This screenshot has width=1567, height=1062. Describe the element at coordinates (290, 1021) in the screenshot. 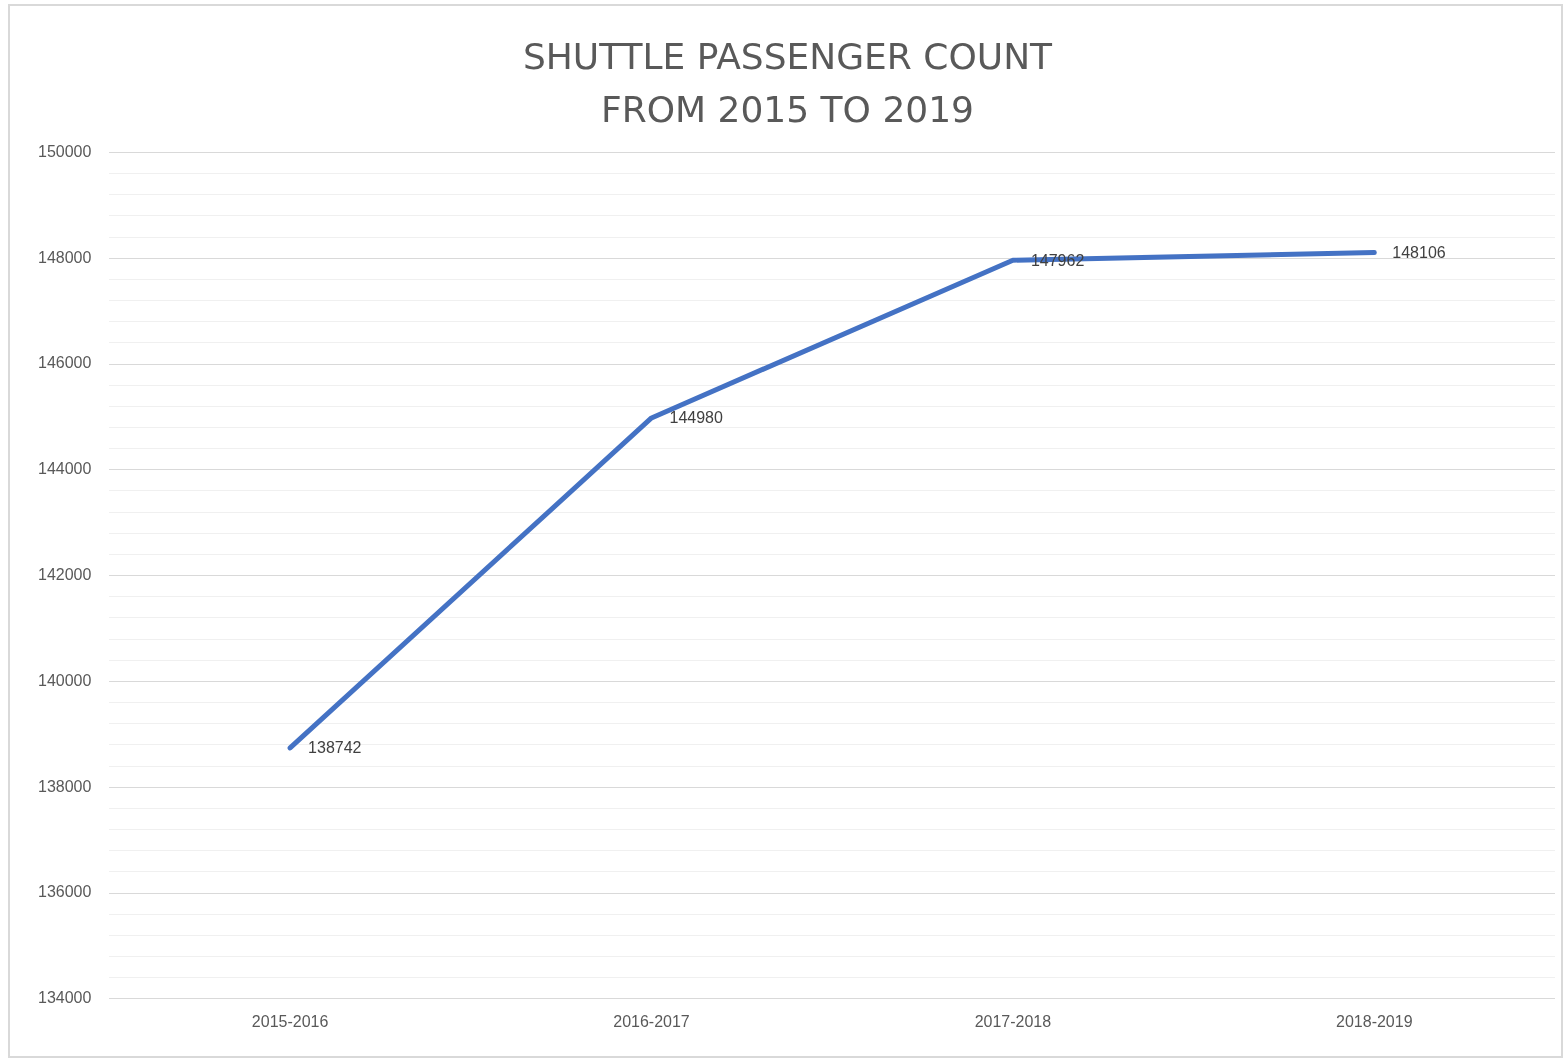

I see `x-tick-label: 2015-2016` at that location.